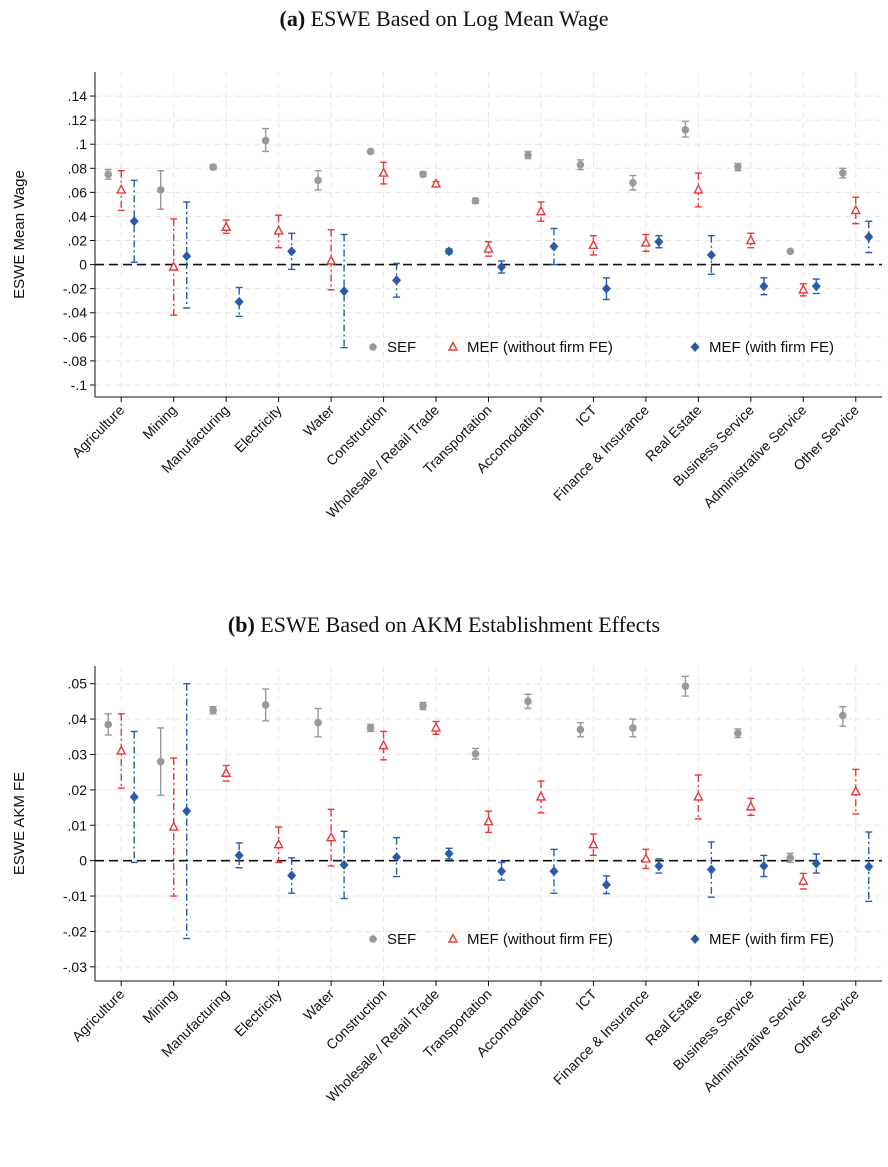 The width and height of the screenshot is (888, 1167). What do you see at coordinates (121, 749) in the screenshot?
I see `chart-b-point-mef-without-firm-fe-agriculture` at bounding box center [121, 749].